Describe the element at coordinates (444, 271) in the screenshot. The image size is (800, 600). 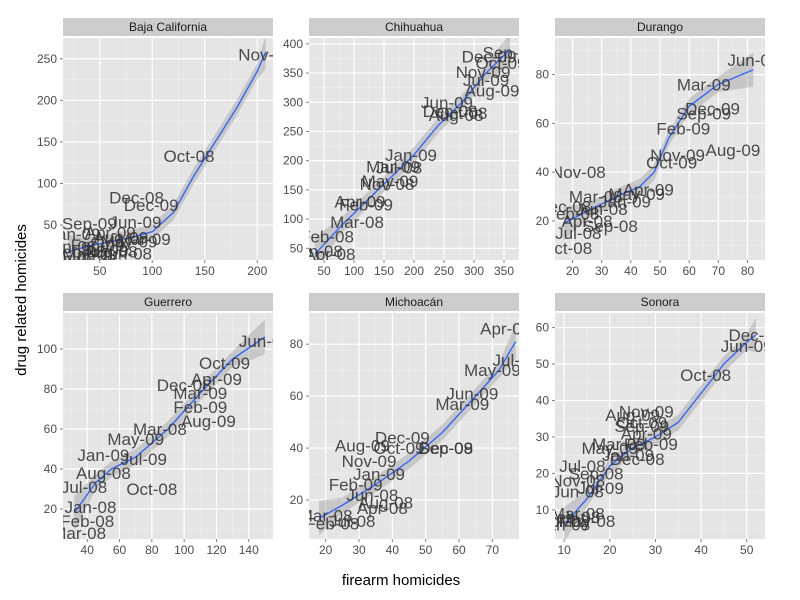
I see `x-tick-label: 250` at that location.